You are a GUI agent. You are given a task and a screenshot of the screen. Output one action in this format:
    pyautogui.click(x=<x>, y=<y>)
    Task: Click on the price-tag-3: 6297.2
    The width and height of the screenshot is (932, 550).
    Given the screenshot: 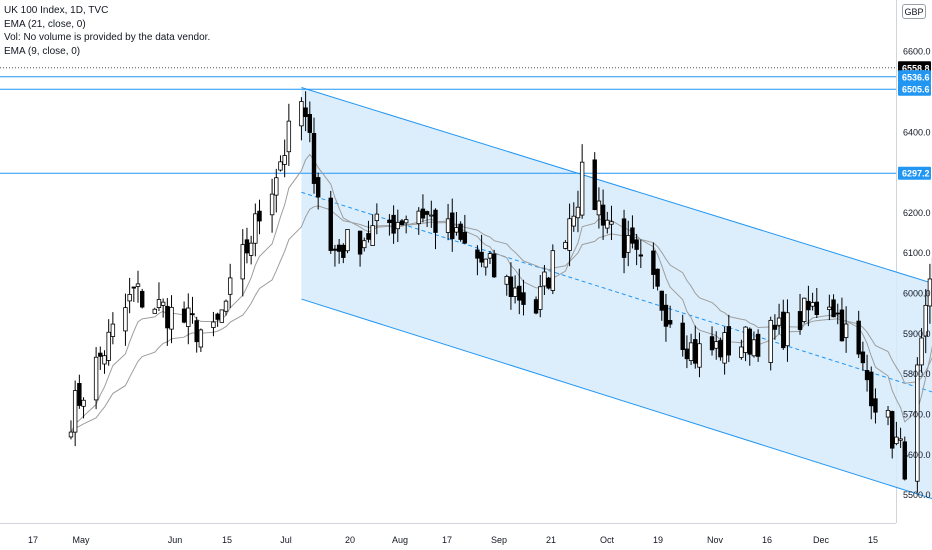 What is the action you would take?
    pyautogui.click(x=916, y=174)
    